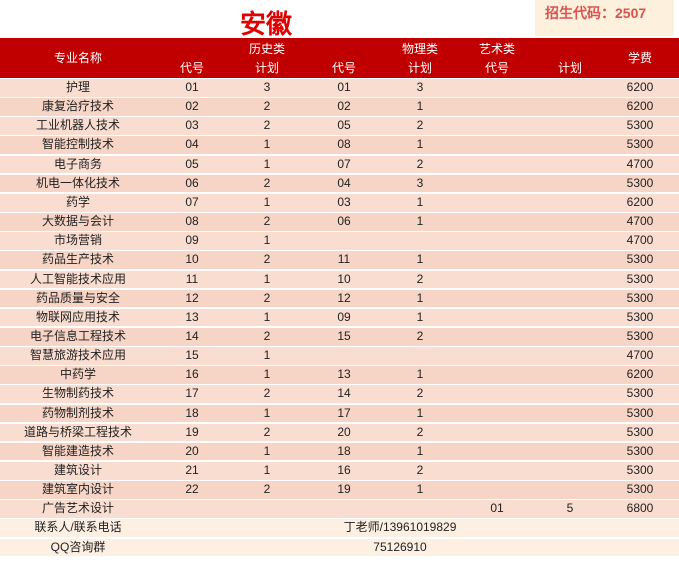  Describe the element at coordinates (192, 182) in the screenshot. I see `cell: 06` at that location.